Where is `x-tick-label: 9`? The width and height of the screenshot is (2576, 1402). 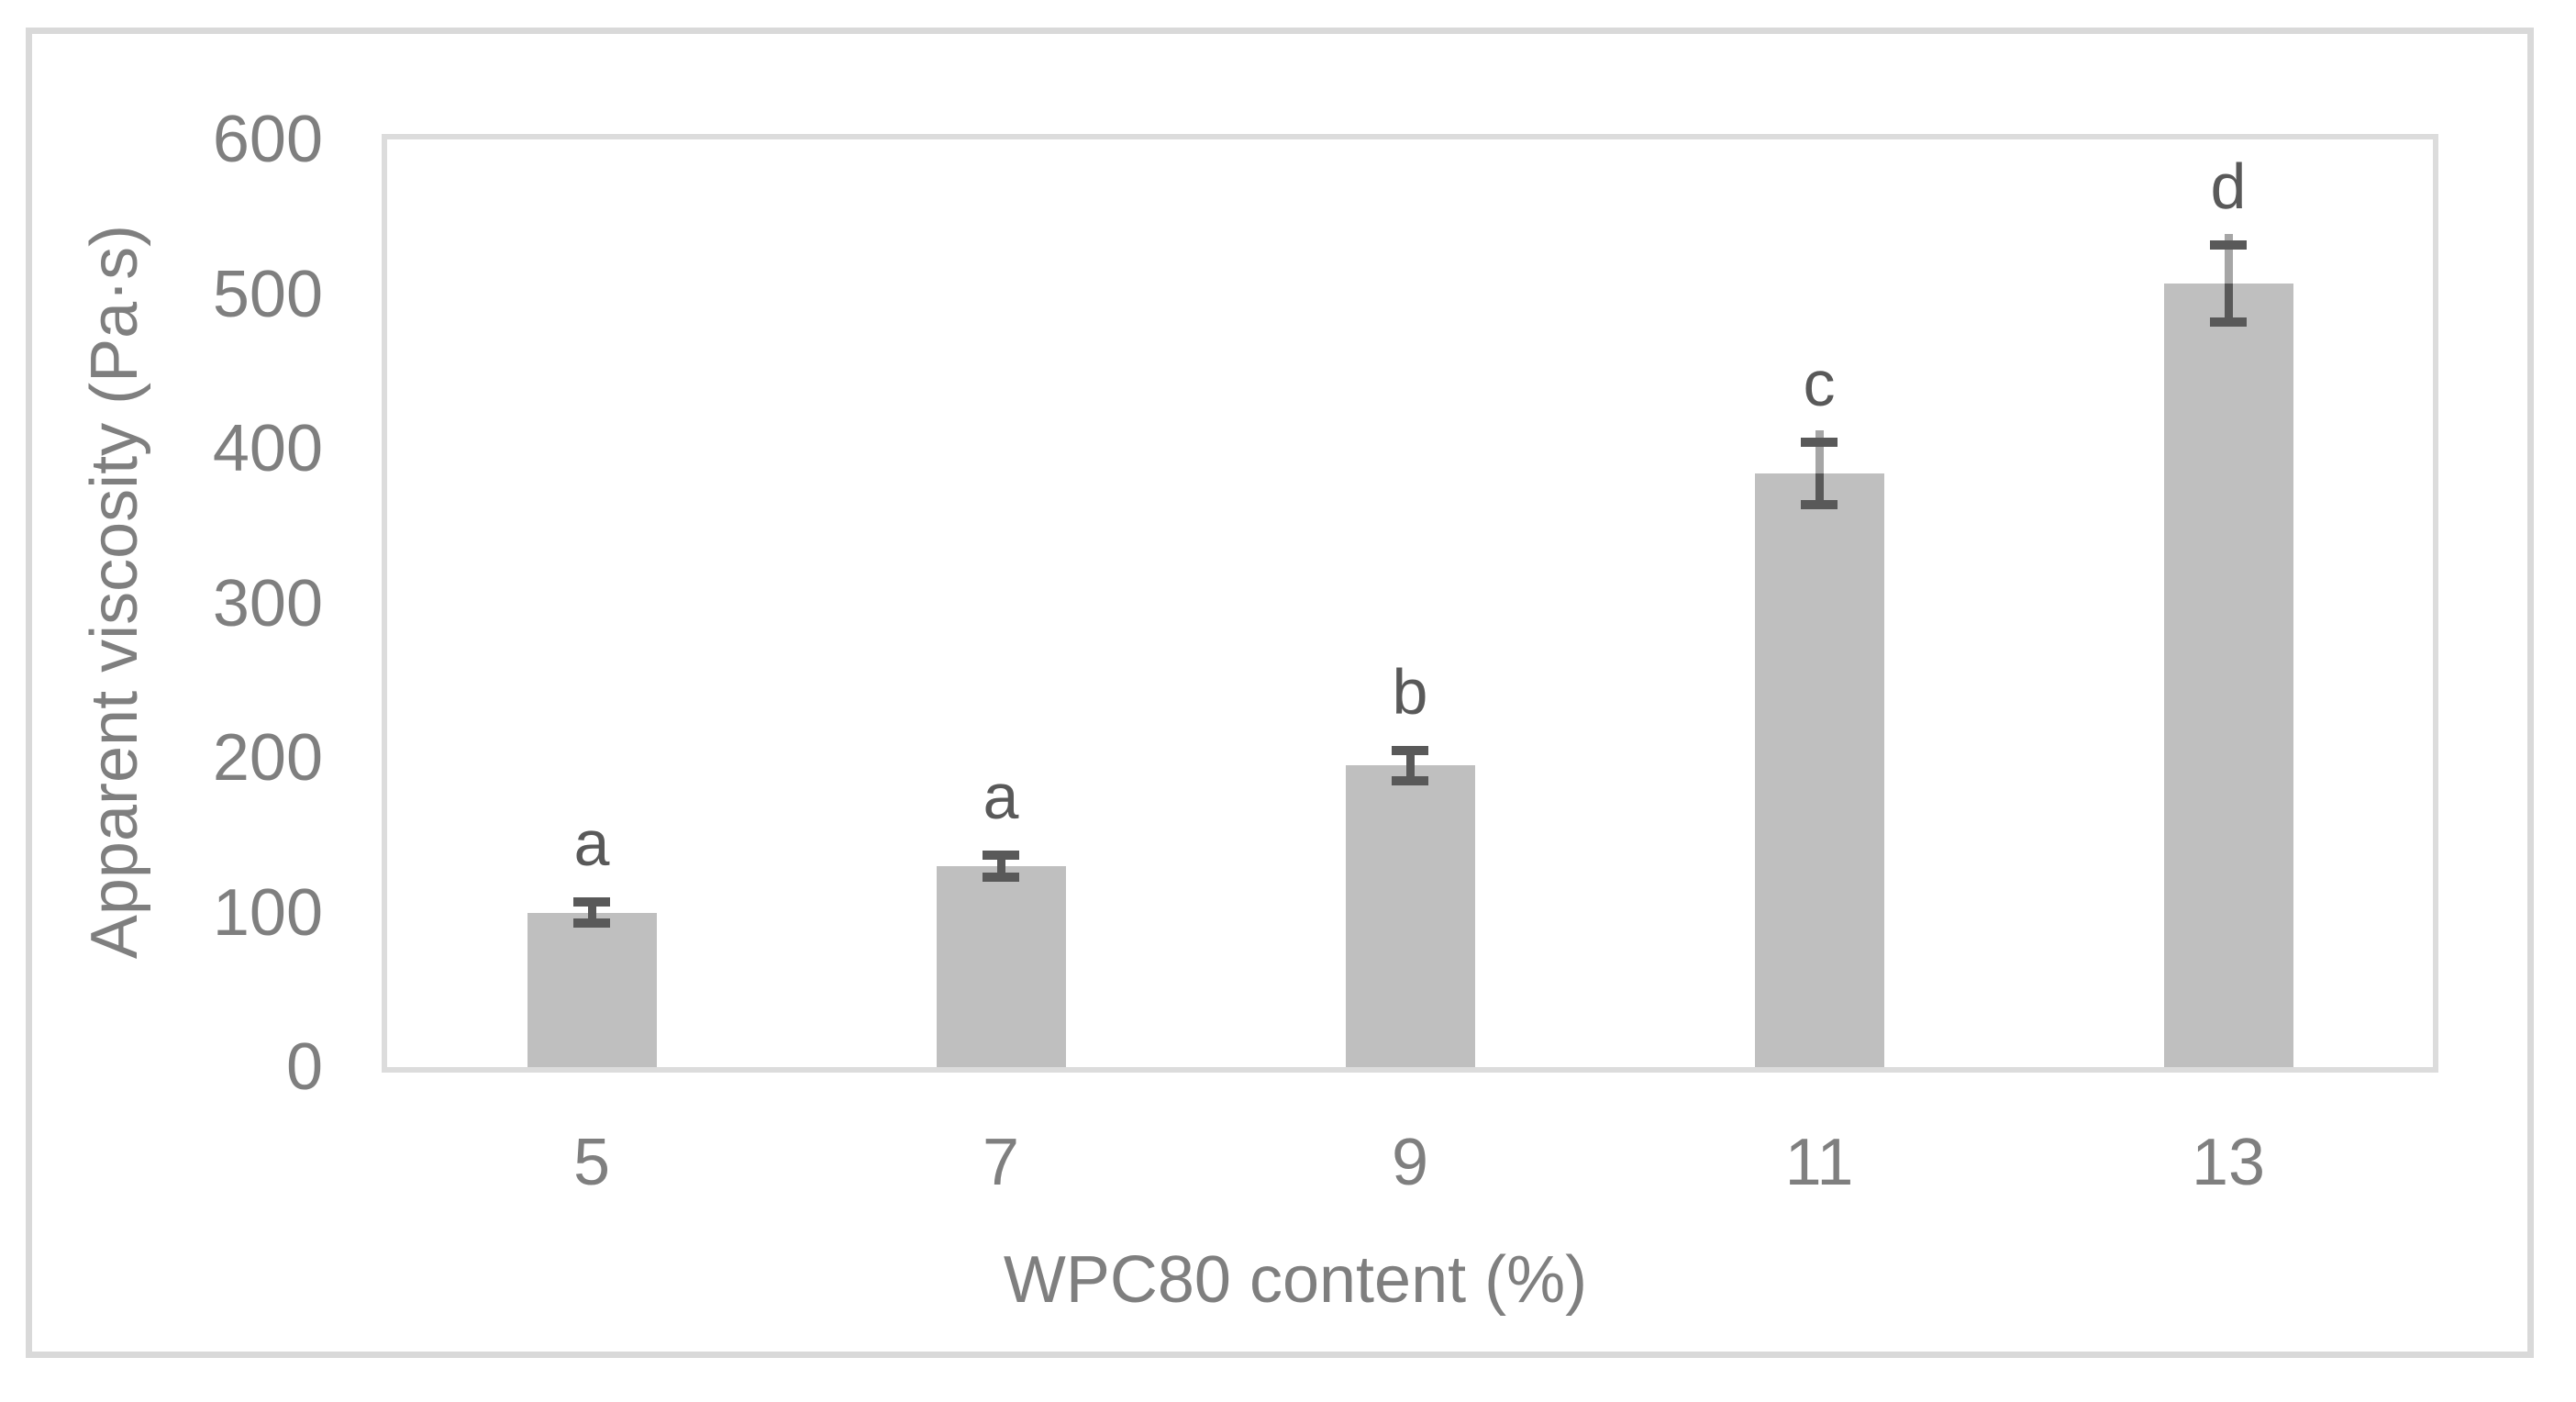 x-tick-label: 9 is located at coordinates (1410, 1162).